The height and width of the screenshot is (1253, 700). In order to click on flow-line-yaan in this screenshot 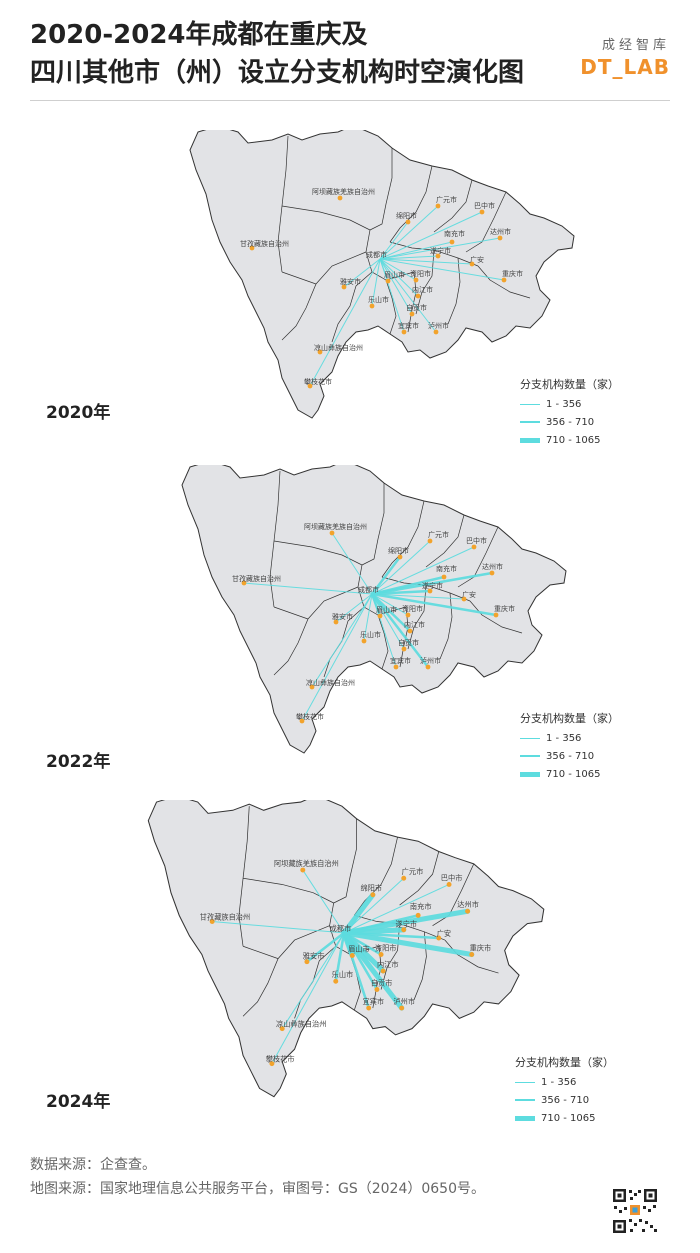, I will do `click(354, 608)`.